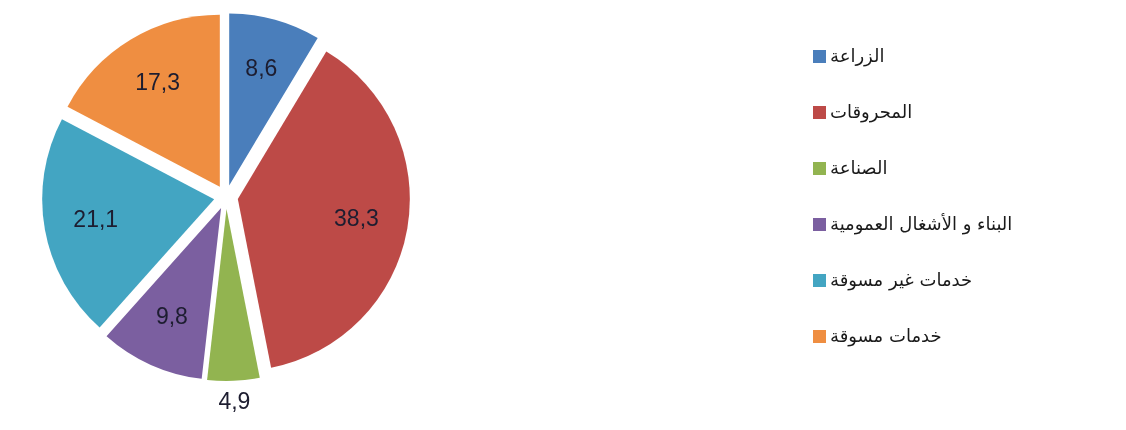 Image resolution: width=1126 pixels, height=430 pixels. Describe the element at coordinates (234, 401) in the screenshot. I see `data-label: 4,9` at that location.